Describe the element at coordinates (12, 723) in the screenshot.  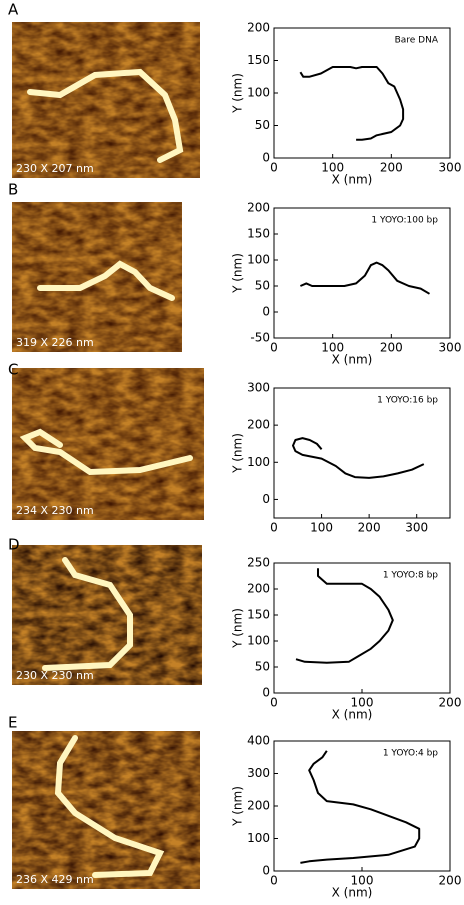
I see `panel-label: E` at that location.